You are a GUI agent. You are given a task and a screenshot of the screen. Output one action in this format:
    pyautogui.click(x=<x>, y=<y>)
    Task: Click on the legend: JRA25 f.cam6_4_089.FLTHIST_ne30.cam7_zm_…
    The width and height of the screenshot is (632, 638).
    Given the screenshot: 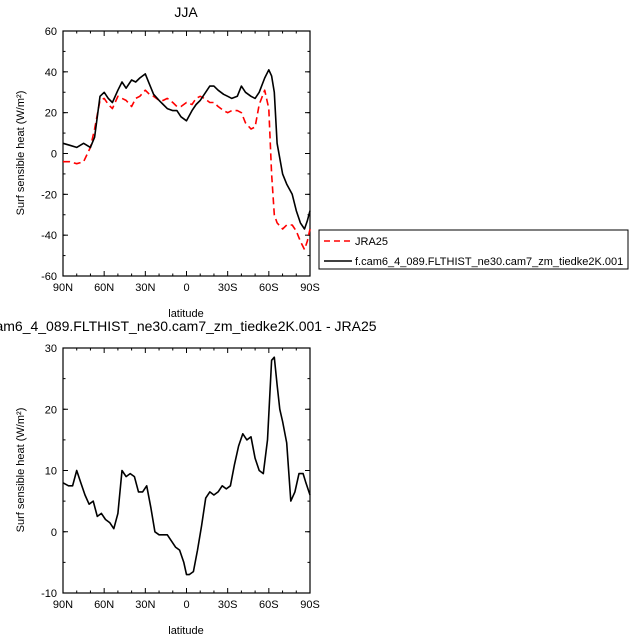 What is the action you would take?
    pyautogui.click(x=473, y=249)
    